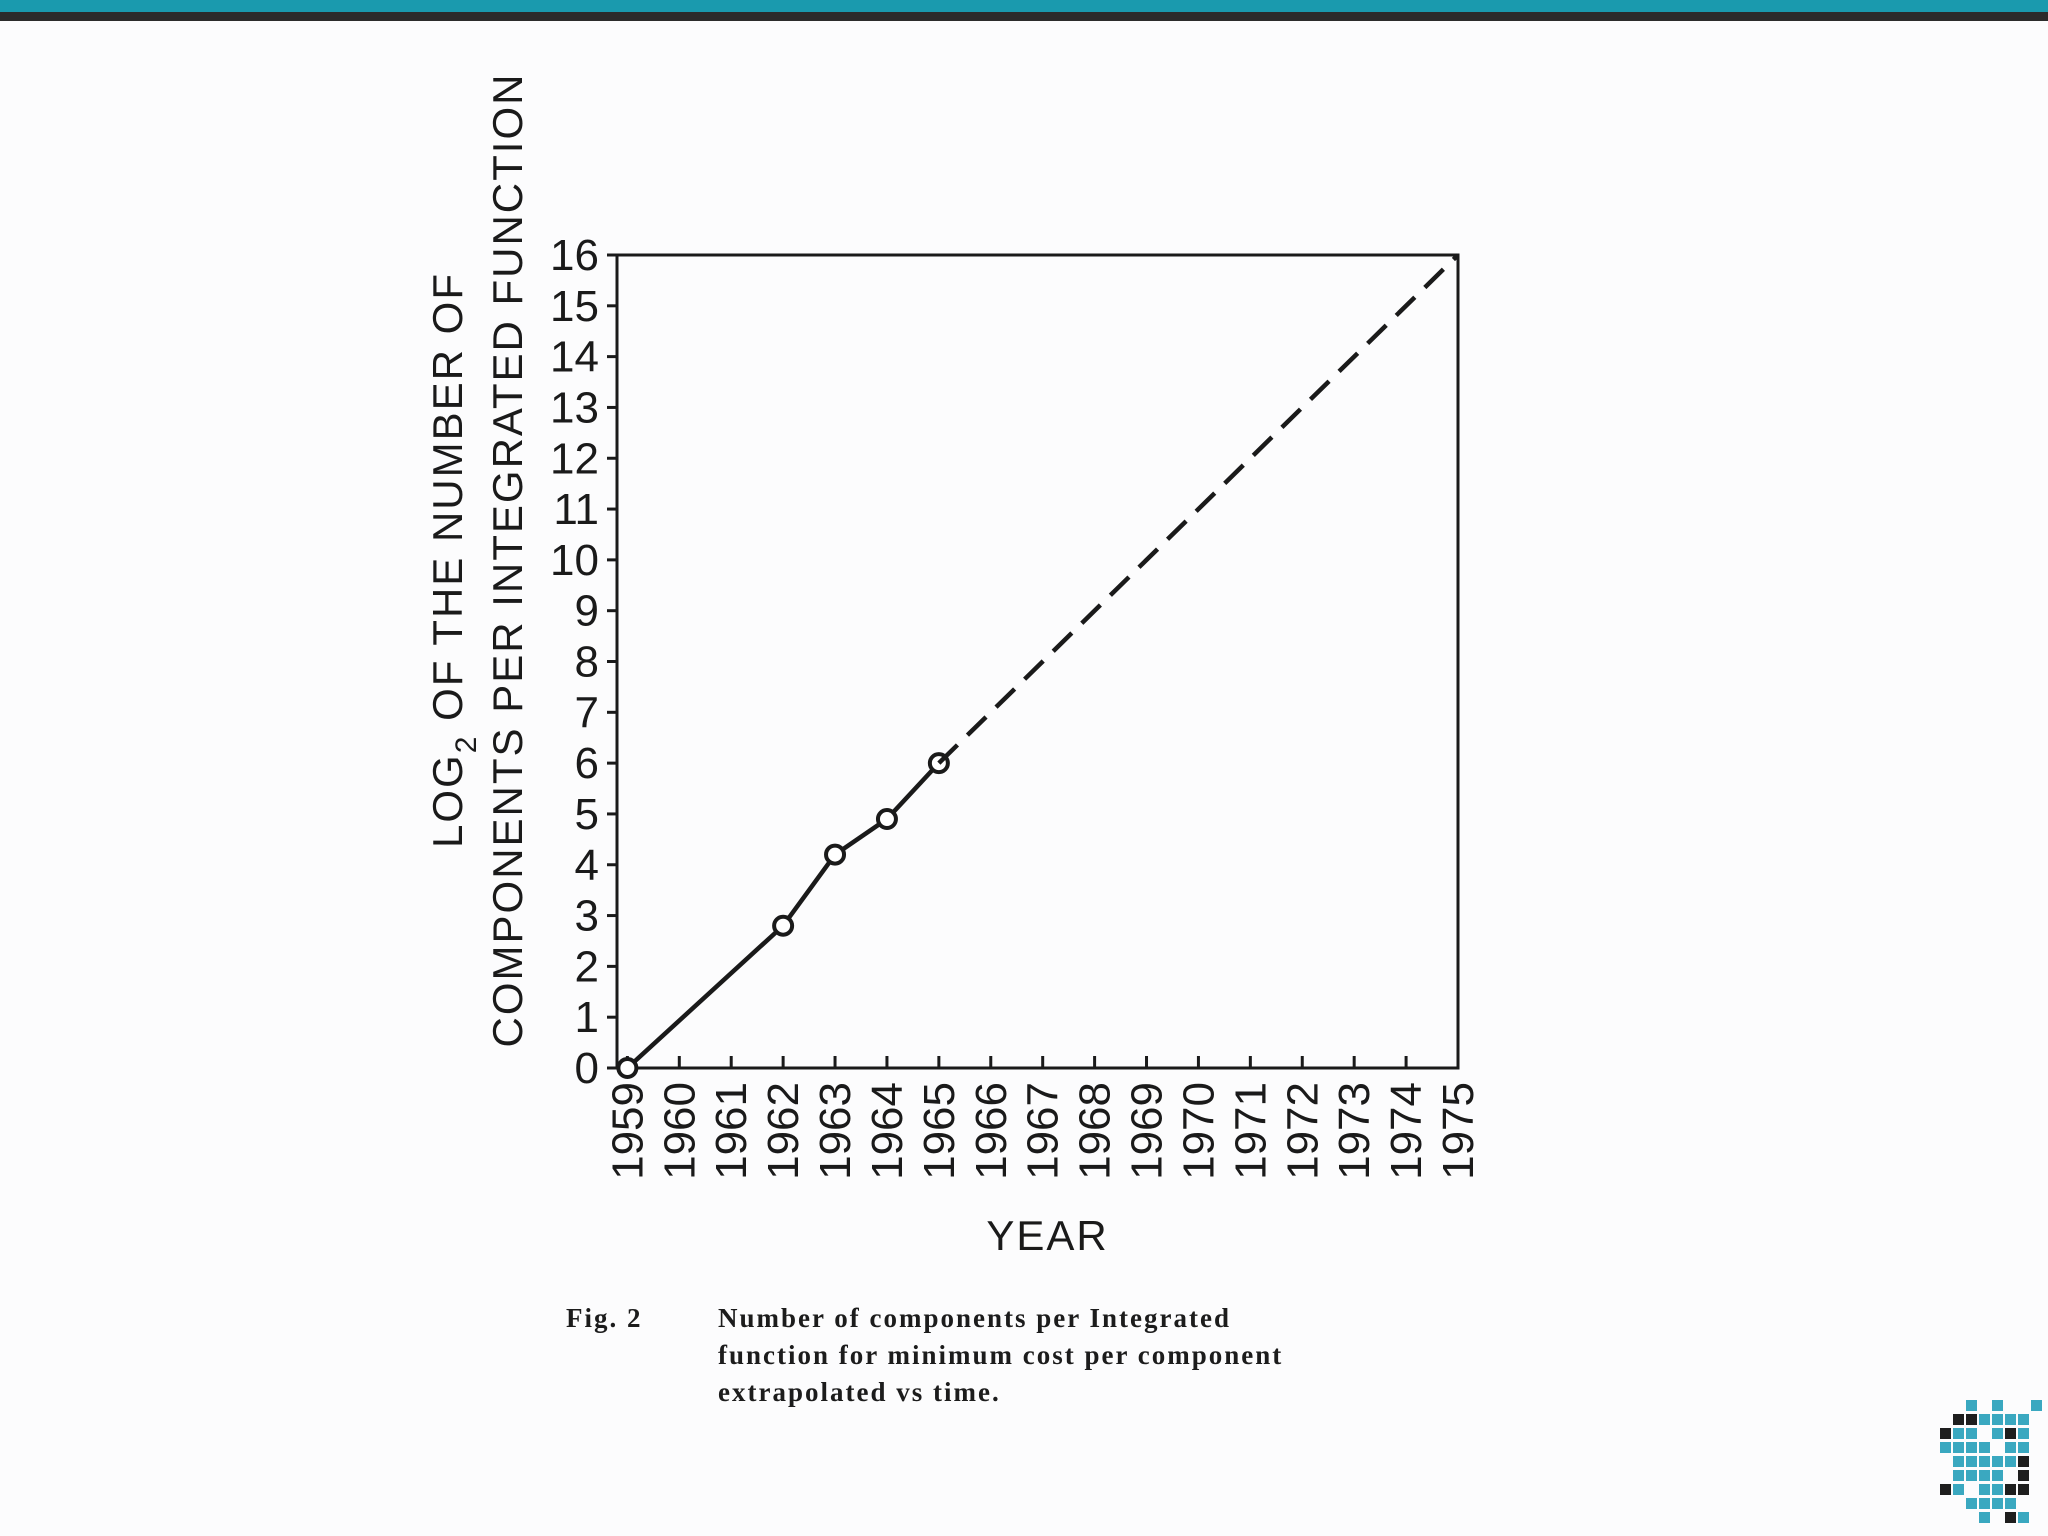  Describe the element at coordinates (447, 503) in the screenshot. I see `y-axis-title-rest: OF THE NUMBER OF` at that location.